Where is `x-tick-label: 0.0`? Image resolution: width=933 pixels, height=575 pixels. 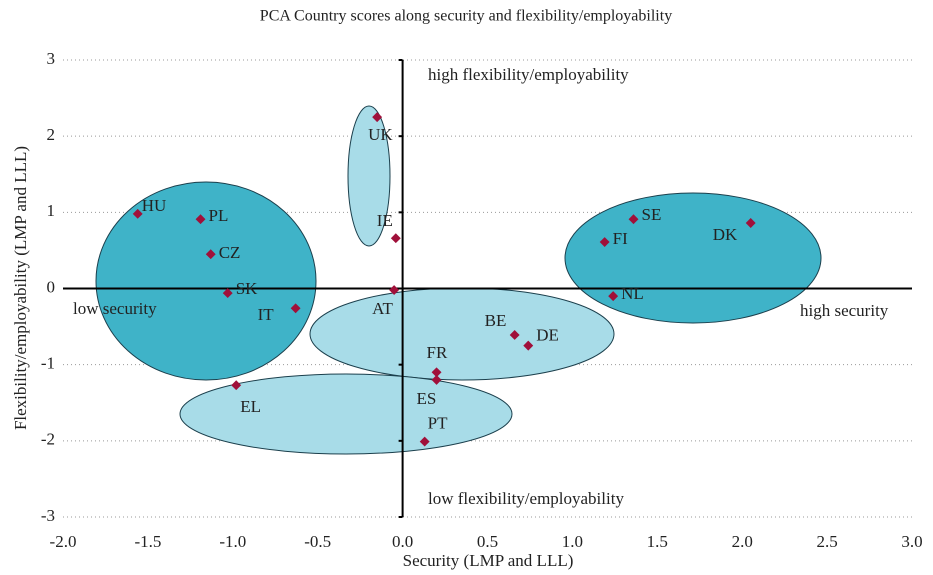
x-tick-label: 0.0 is located at coordinates (402, 541).